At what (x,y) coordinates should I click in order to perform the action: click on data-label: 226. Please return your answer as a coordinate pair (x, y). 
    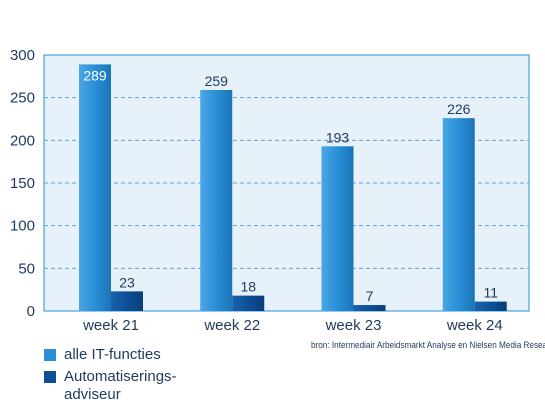
    Looking at the image, I should click on (459, 109).